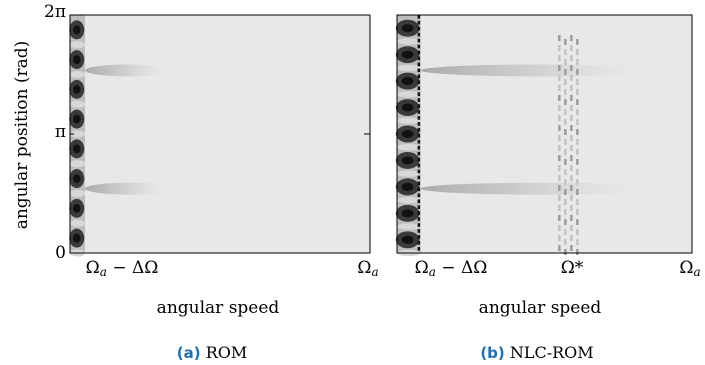 The height and width of the screenshot is (365, 705). What do you see at coordinates (22, 135) in the screenshot?
I see `y-axis-label: angular position (rad)` at bounding box center [22, 135].